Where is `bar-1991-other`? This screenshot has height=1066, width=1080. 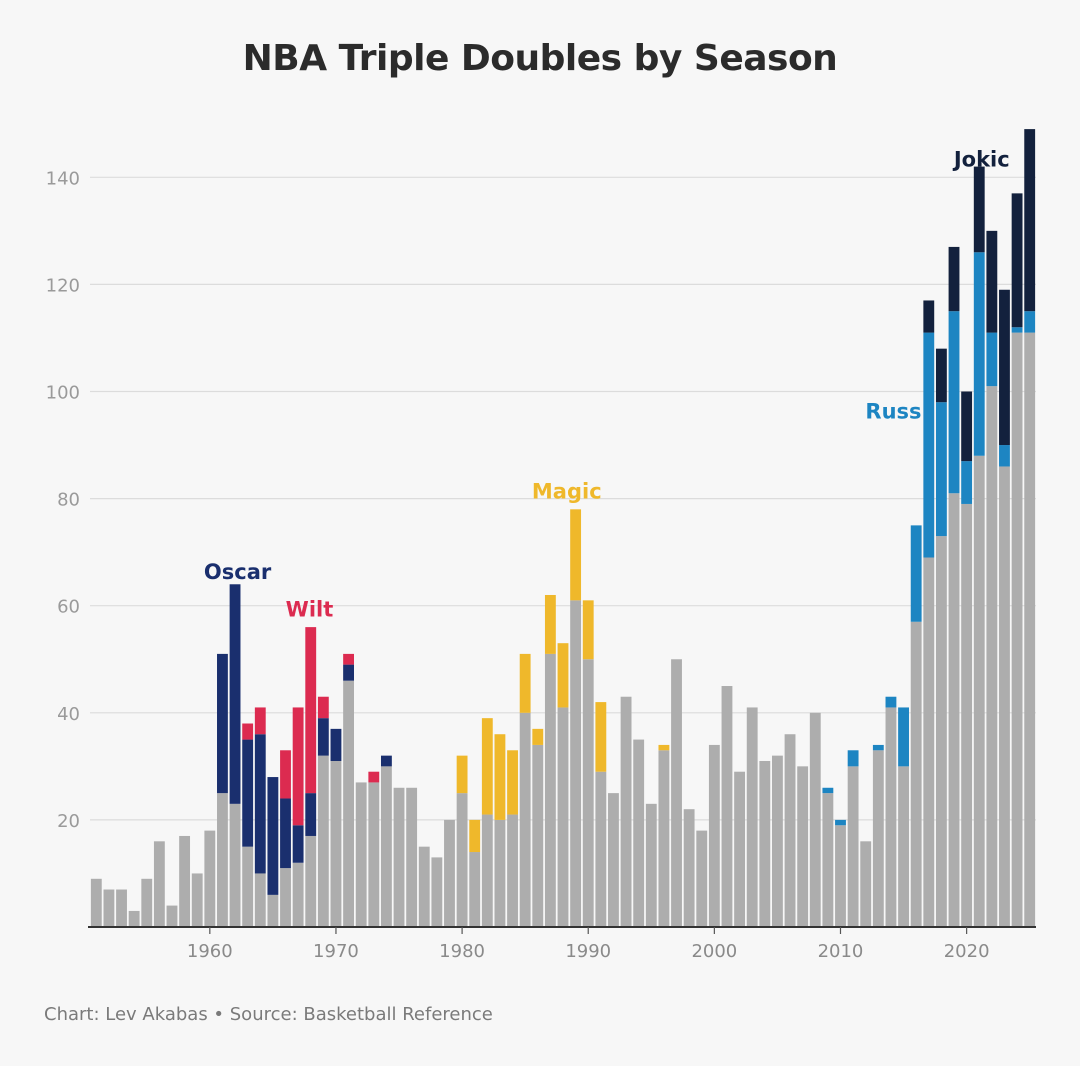
bar-1991-other is located at coordinates (601, 849).